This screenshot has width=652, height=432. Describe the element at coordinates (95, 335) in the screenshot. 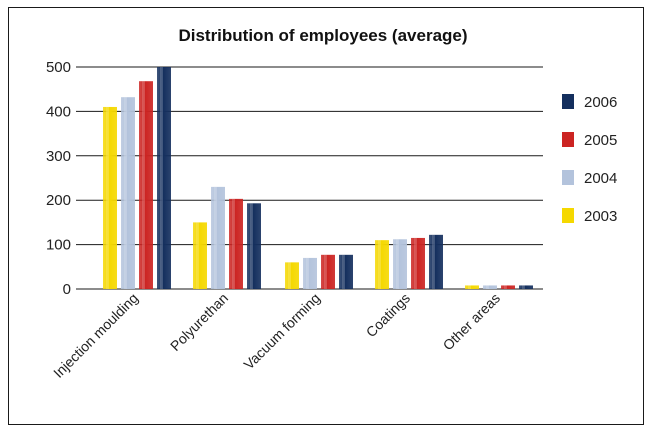

I see `x-category-label: Injection moulding` at that location.